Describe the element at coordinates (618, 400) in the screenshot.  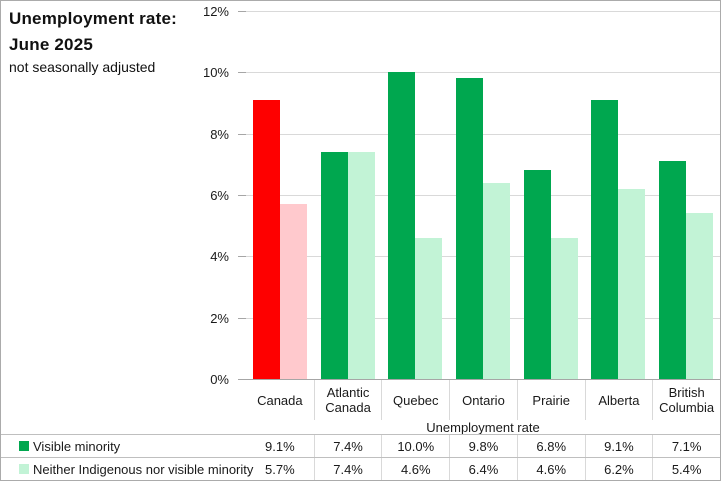
I see `x-axis-label-alberta: Alberta` at that location.